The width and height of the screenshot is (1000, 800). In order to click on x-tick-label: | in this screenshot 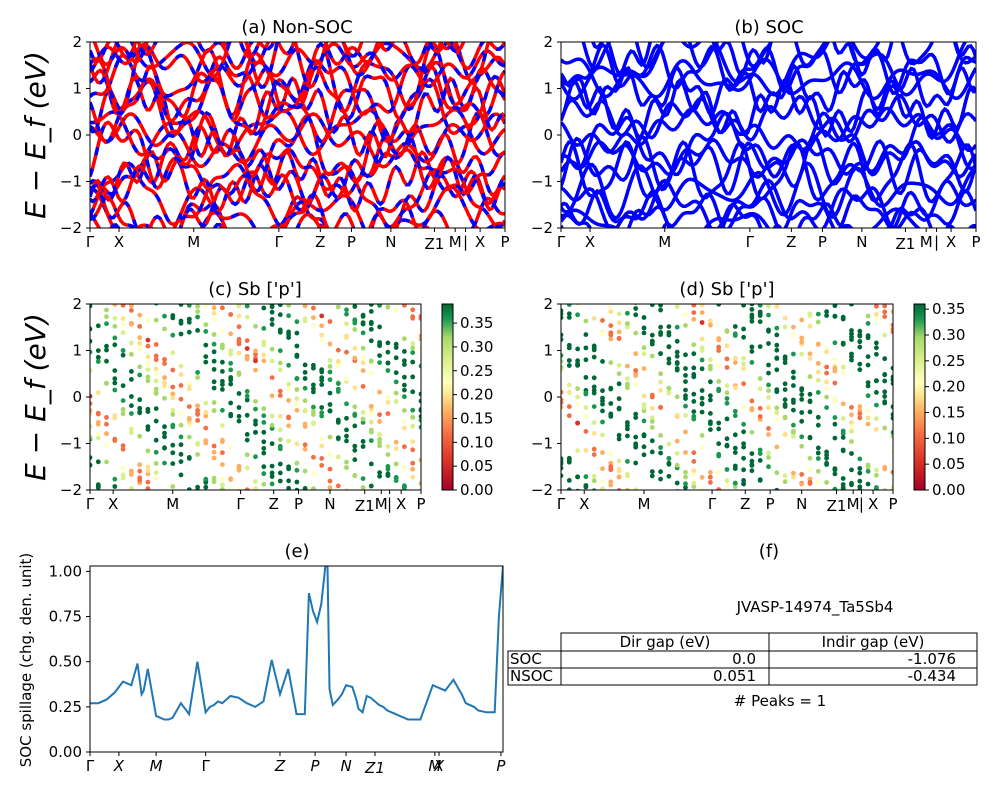, I will do `click(465, 242)`.